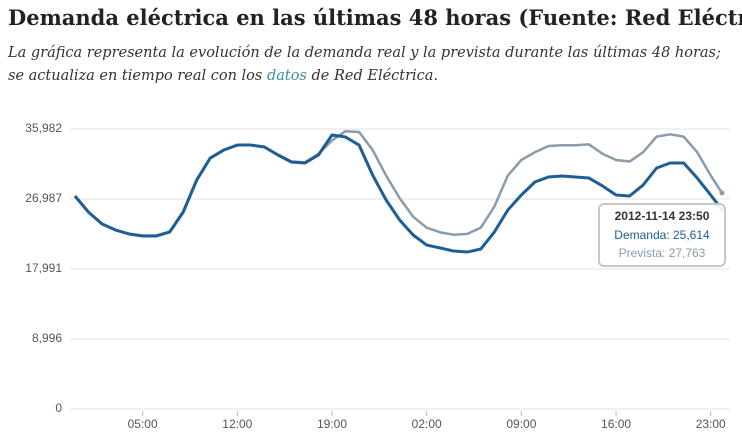 The image size is (742, 439). Describe the element at coordinates (143, 424) in the screenshot. I see `x-tick-label: 05:00` at that location.